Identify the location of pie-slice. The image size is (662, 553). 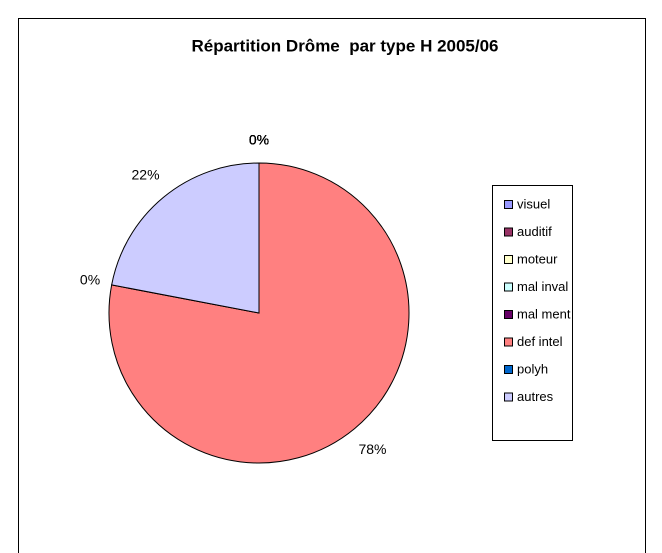
(185, 238).